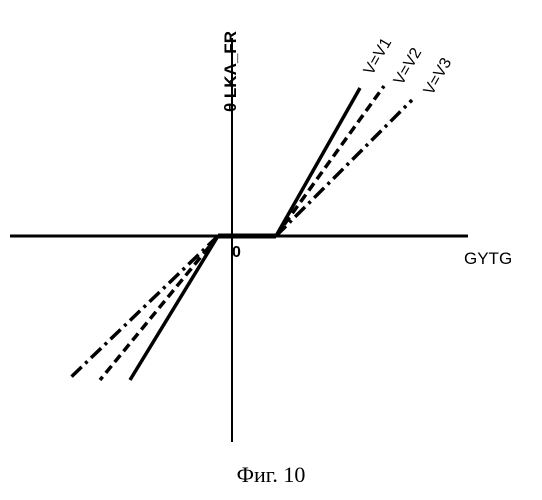 The image size is (542, 500). I want to click on curve-v1-label: V=V1, so click(378, 56).